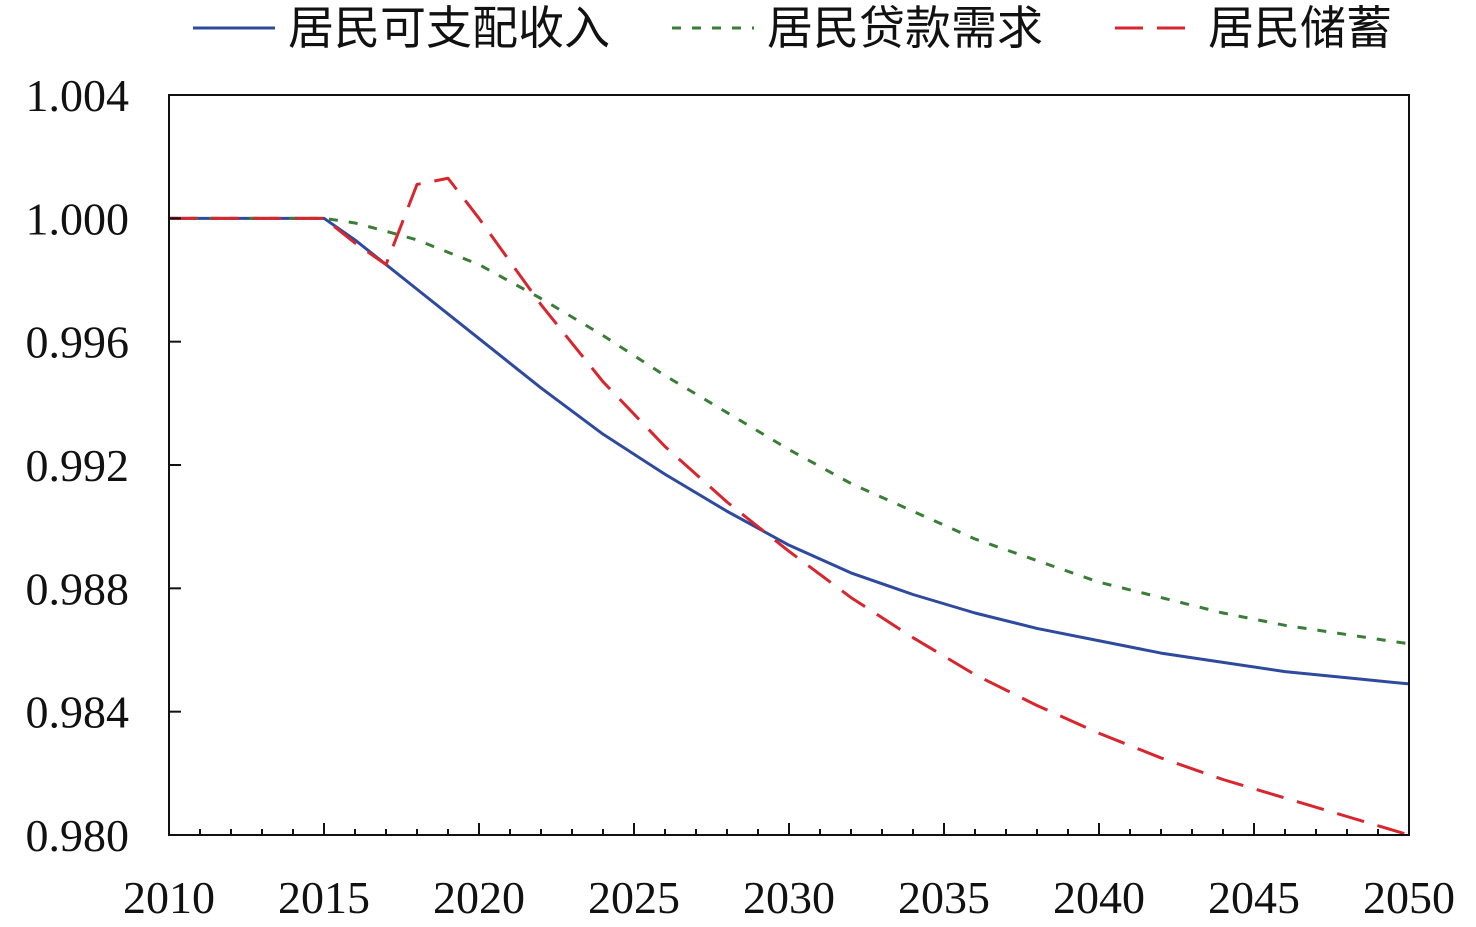 This screenshot has height=927, width=1476. I want to click on x-tick-label: 2020, so click(479, 897).